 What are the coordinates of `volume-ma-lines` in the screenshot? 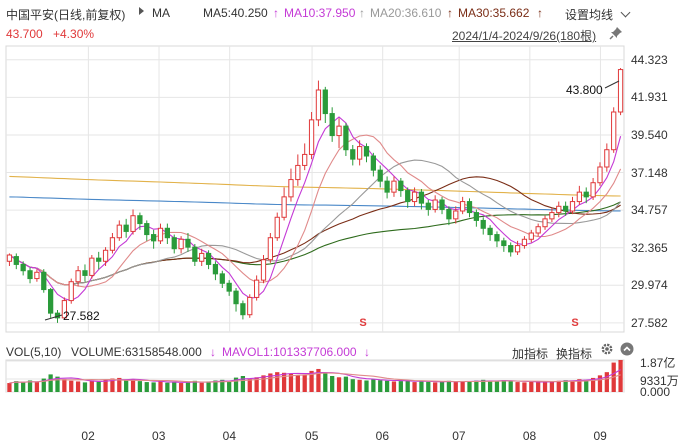 It's located at (315, 376).